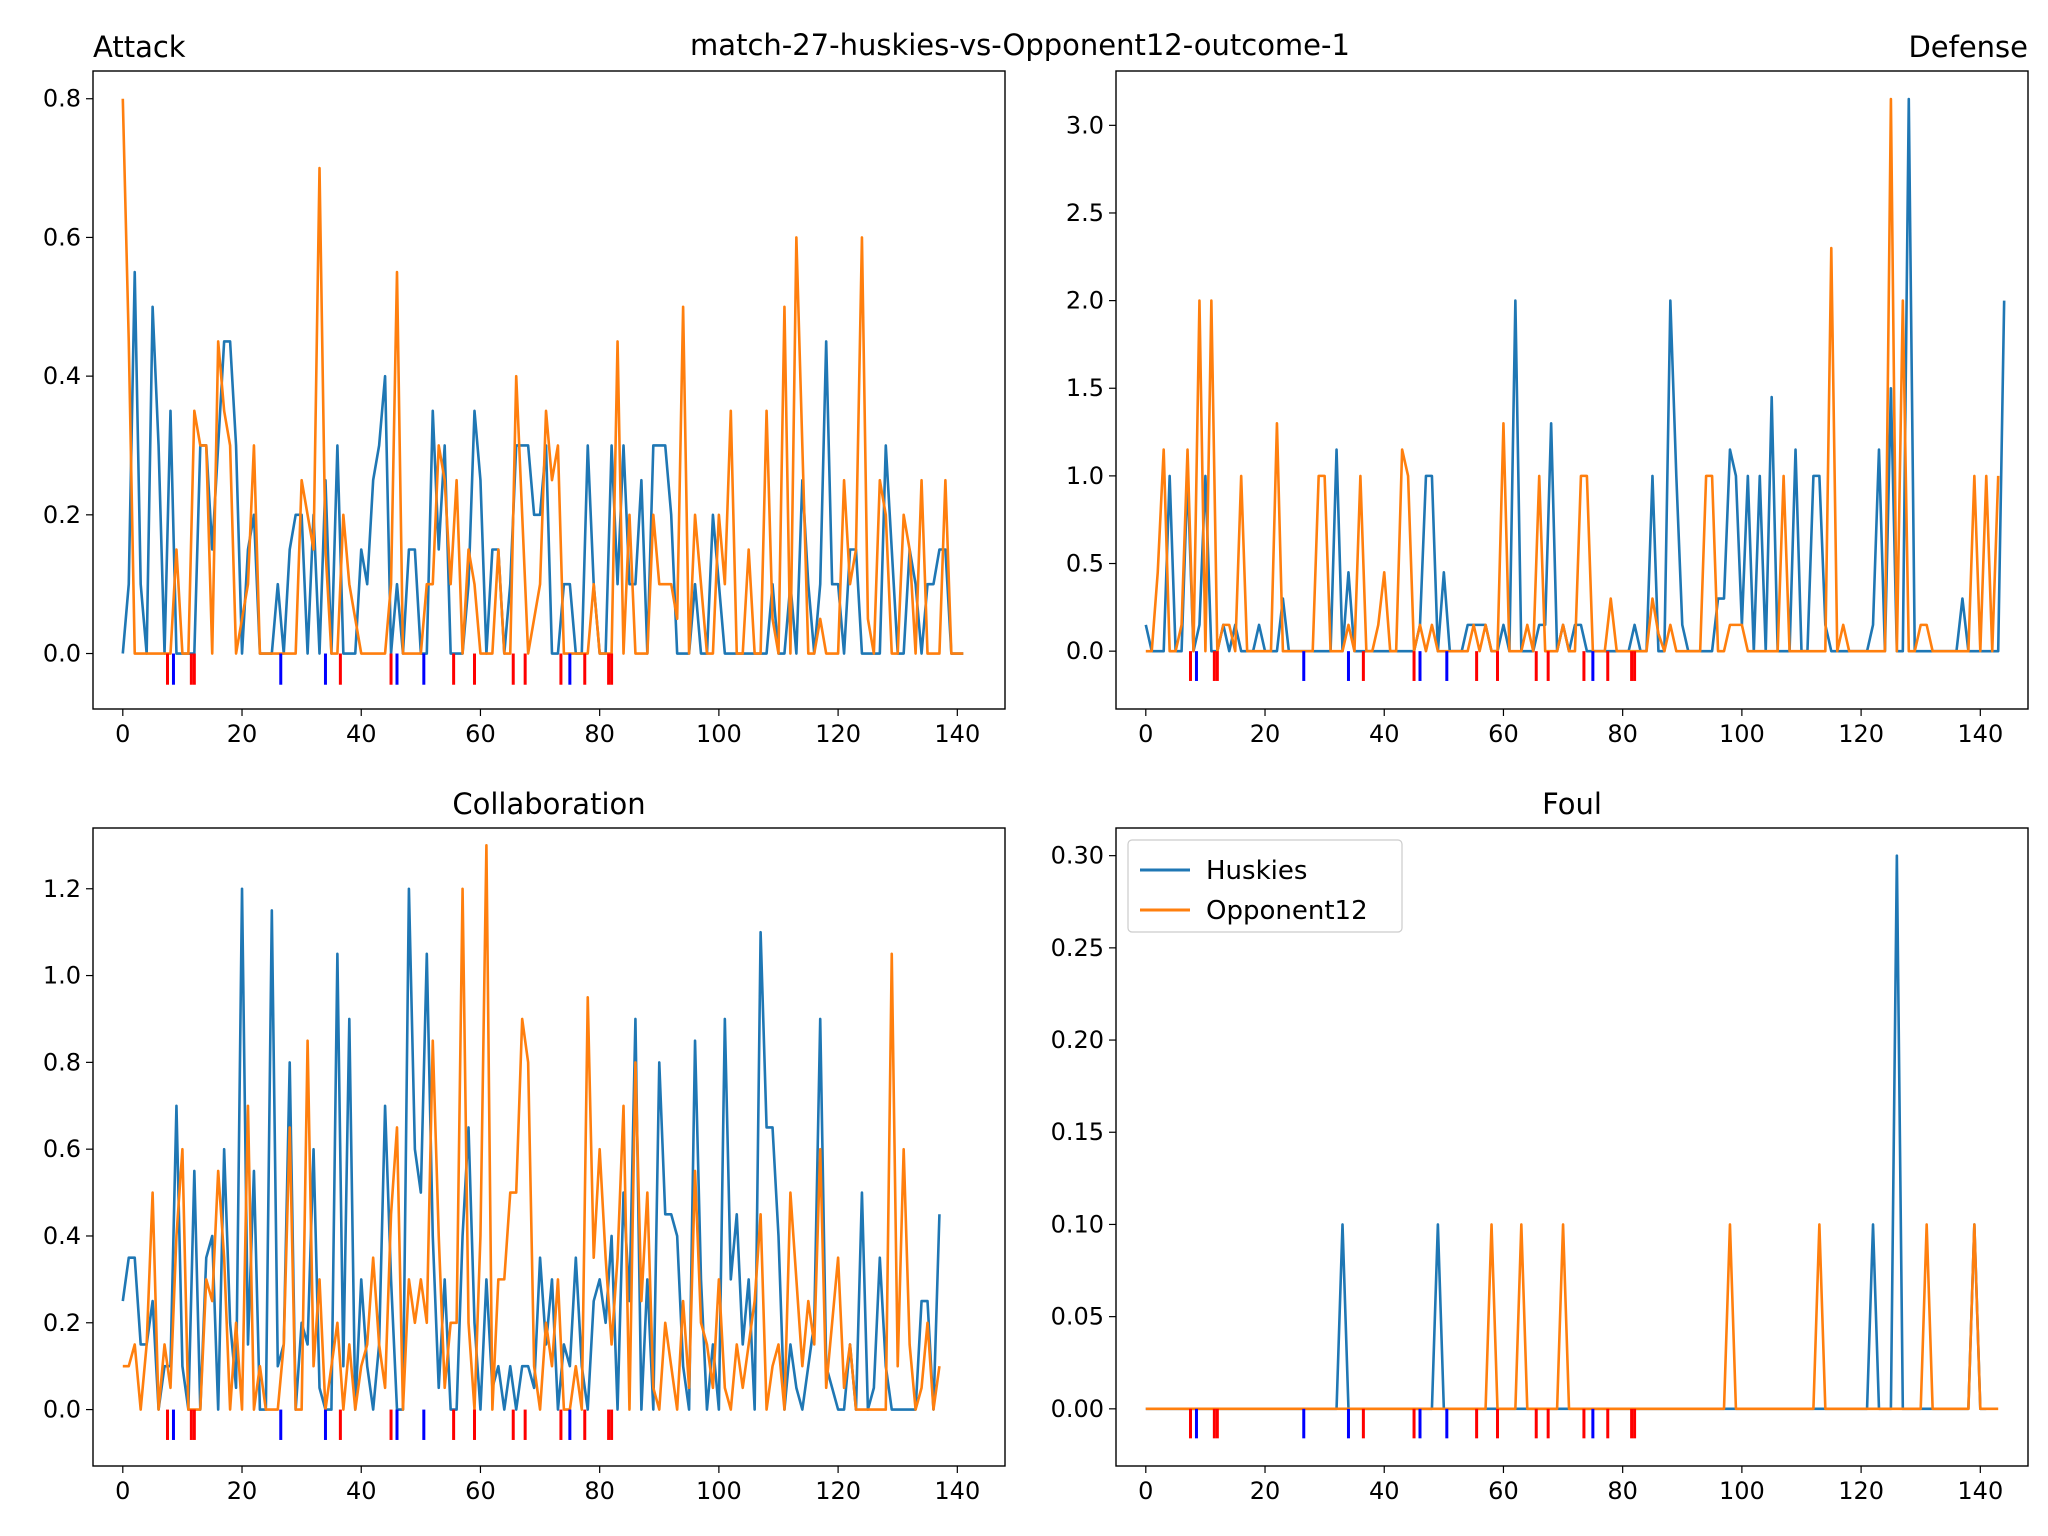 This screenshot has width=2048, height=1536. What do you see at coordinates (1980, 1491) in the screenshot?
I see `foul-xtick-label: 140` at bounding box center [1980, 1491].